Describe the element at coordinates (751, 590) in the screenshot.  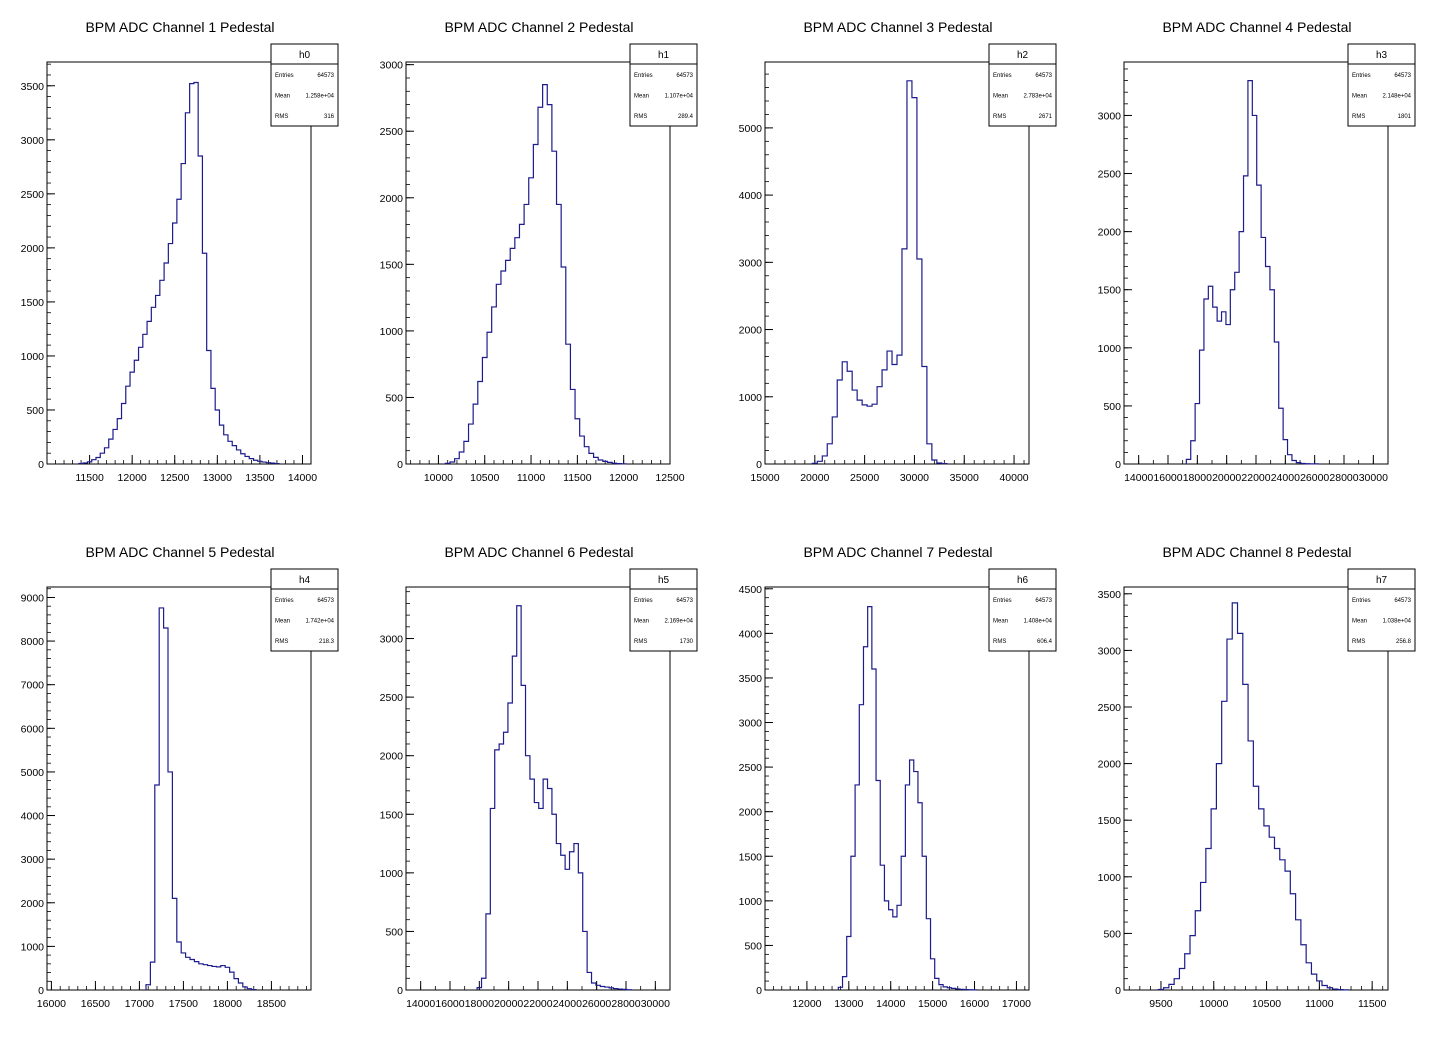
I see `y-tick-label: 4500` at that location.